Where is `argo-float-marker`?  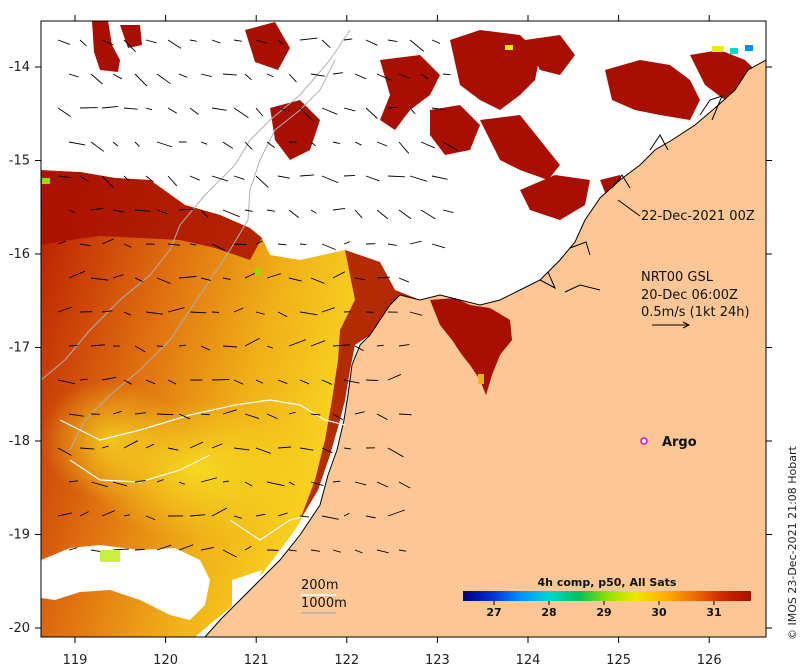 argo-float-marker is located at coordinates (644, 441).